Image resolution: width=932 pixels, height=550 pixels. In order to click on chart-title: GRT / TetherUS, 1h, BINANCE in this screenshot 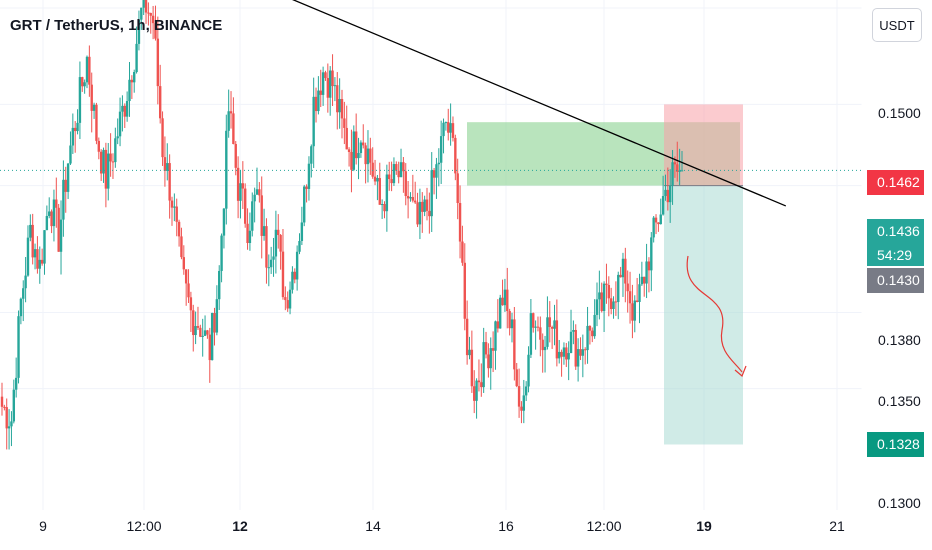, I will do `click(116, 25)`.